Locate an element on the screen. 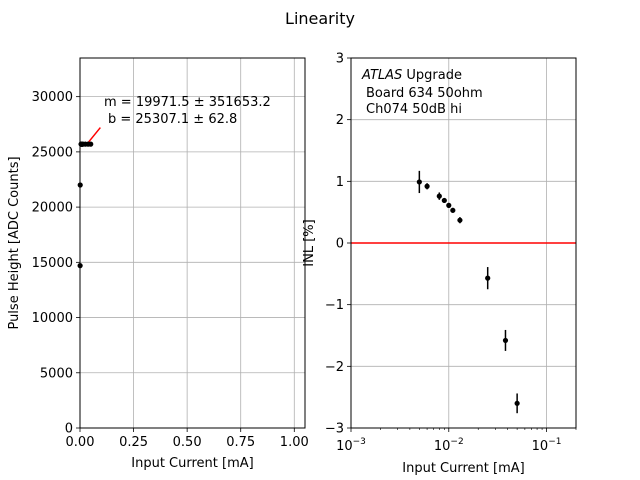 The image size is (640, 480). left-x-axis-label: Input Current [mA] is located at coordinates (192, 463).